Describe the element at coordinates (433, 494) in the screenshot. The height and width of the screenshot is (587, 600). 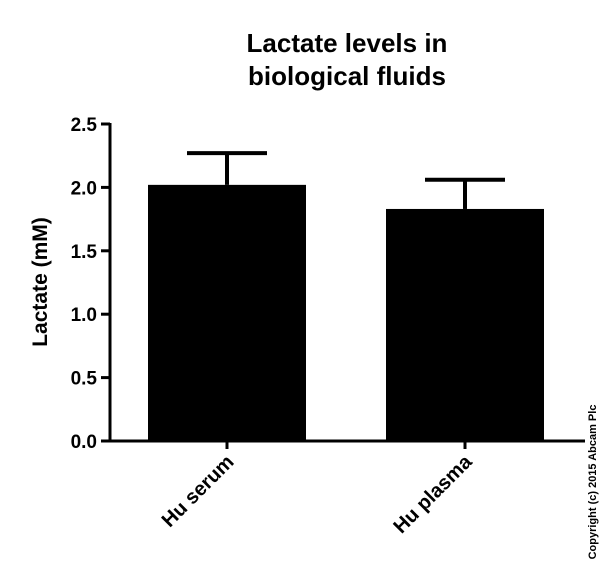
I see `x-tick-label-1: Hu plasma` at that location.